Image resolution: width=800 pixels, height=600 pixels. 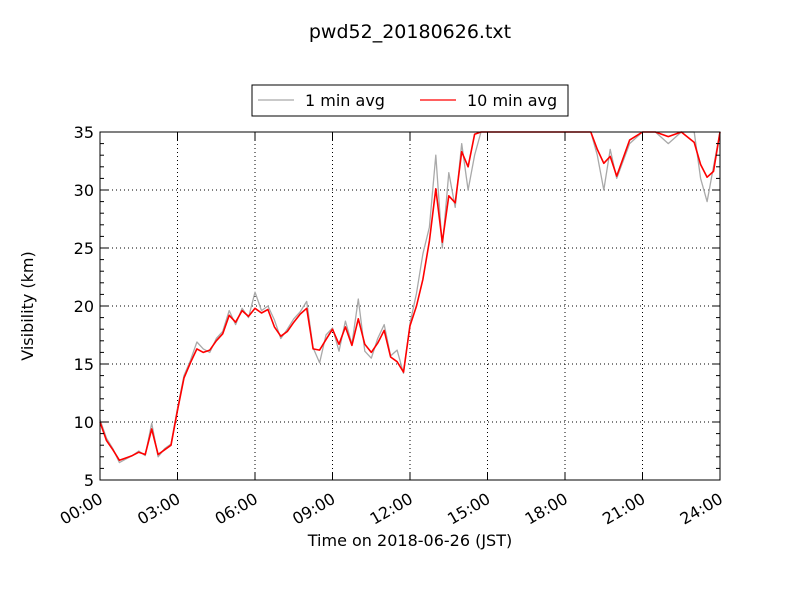 What do you see at coordinates (84, 422) in the screenshot?
I see `y-tick-label: 10` at bounding box center [84, 422].